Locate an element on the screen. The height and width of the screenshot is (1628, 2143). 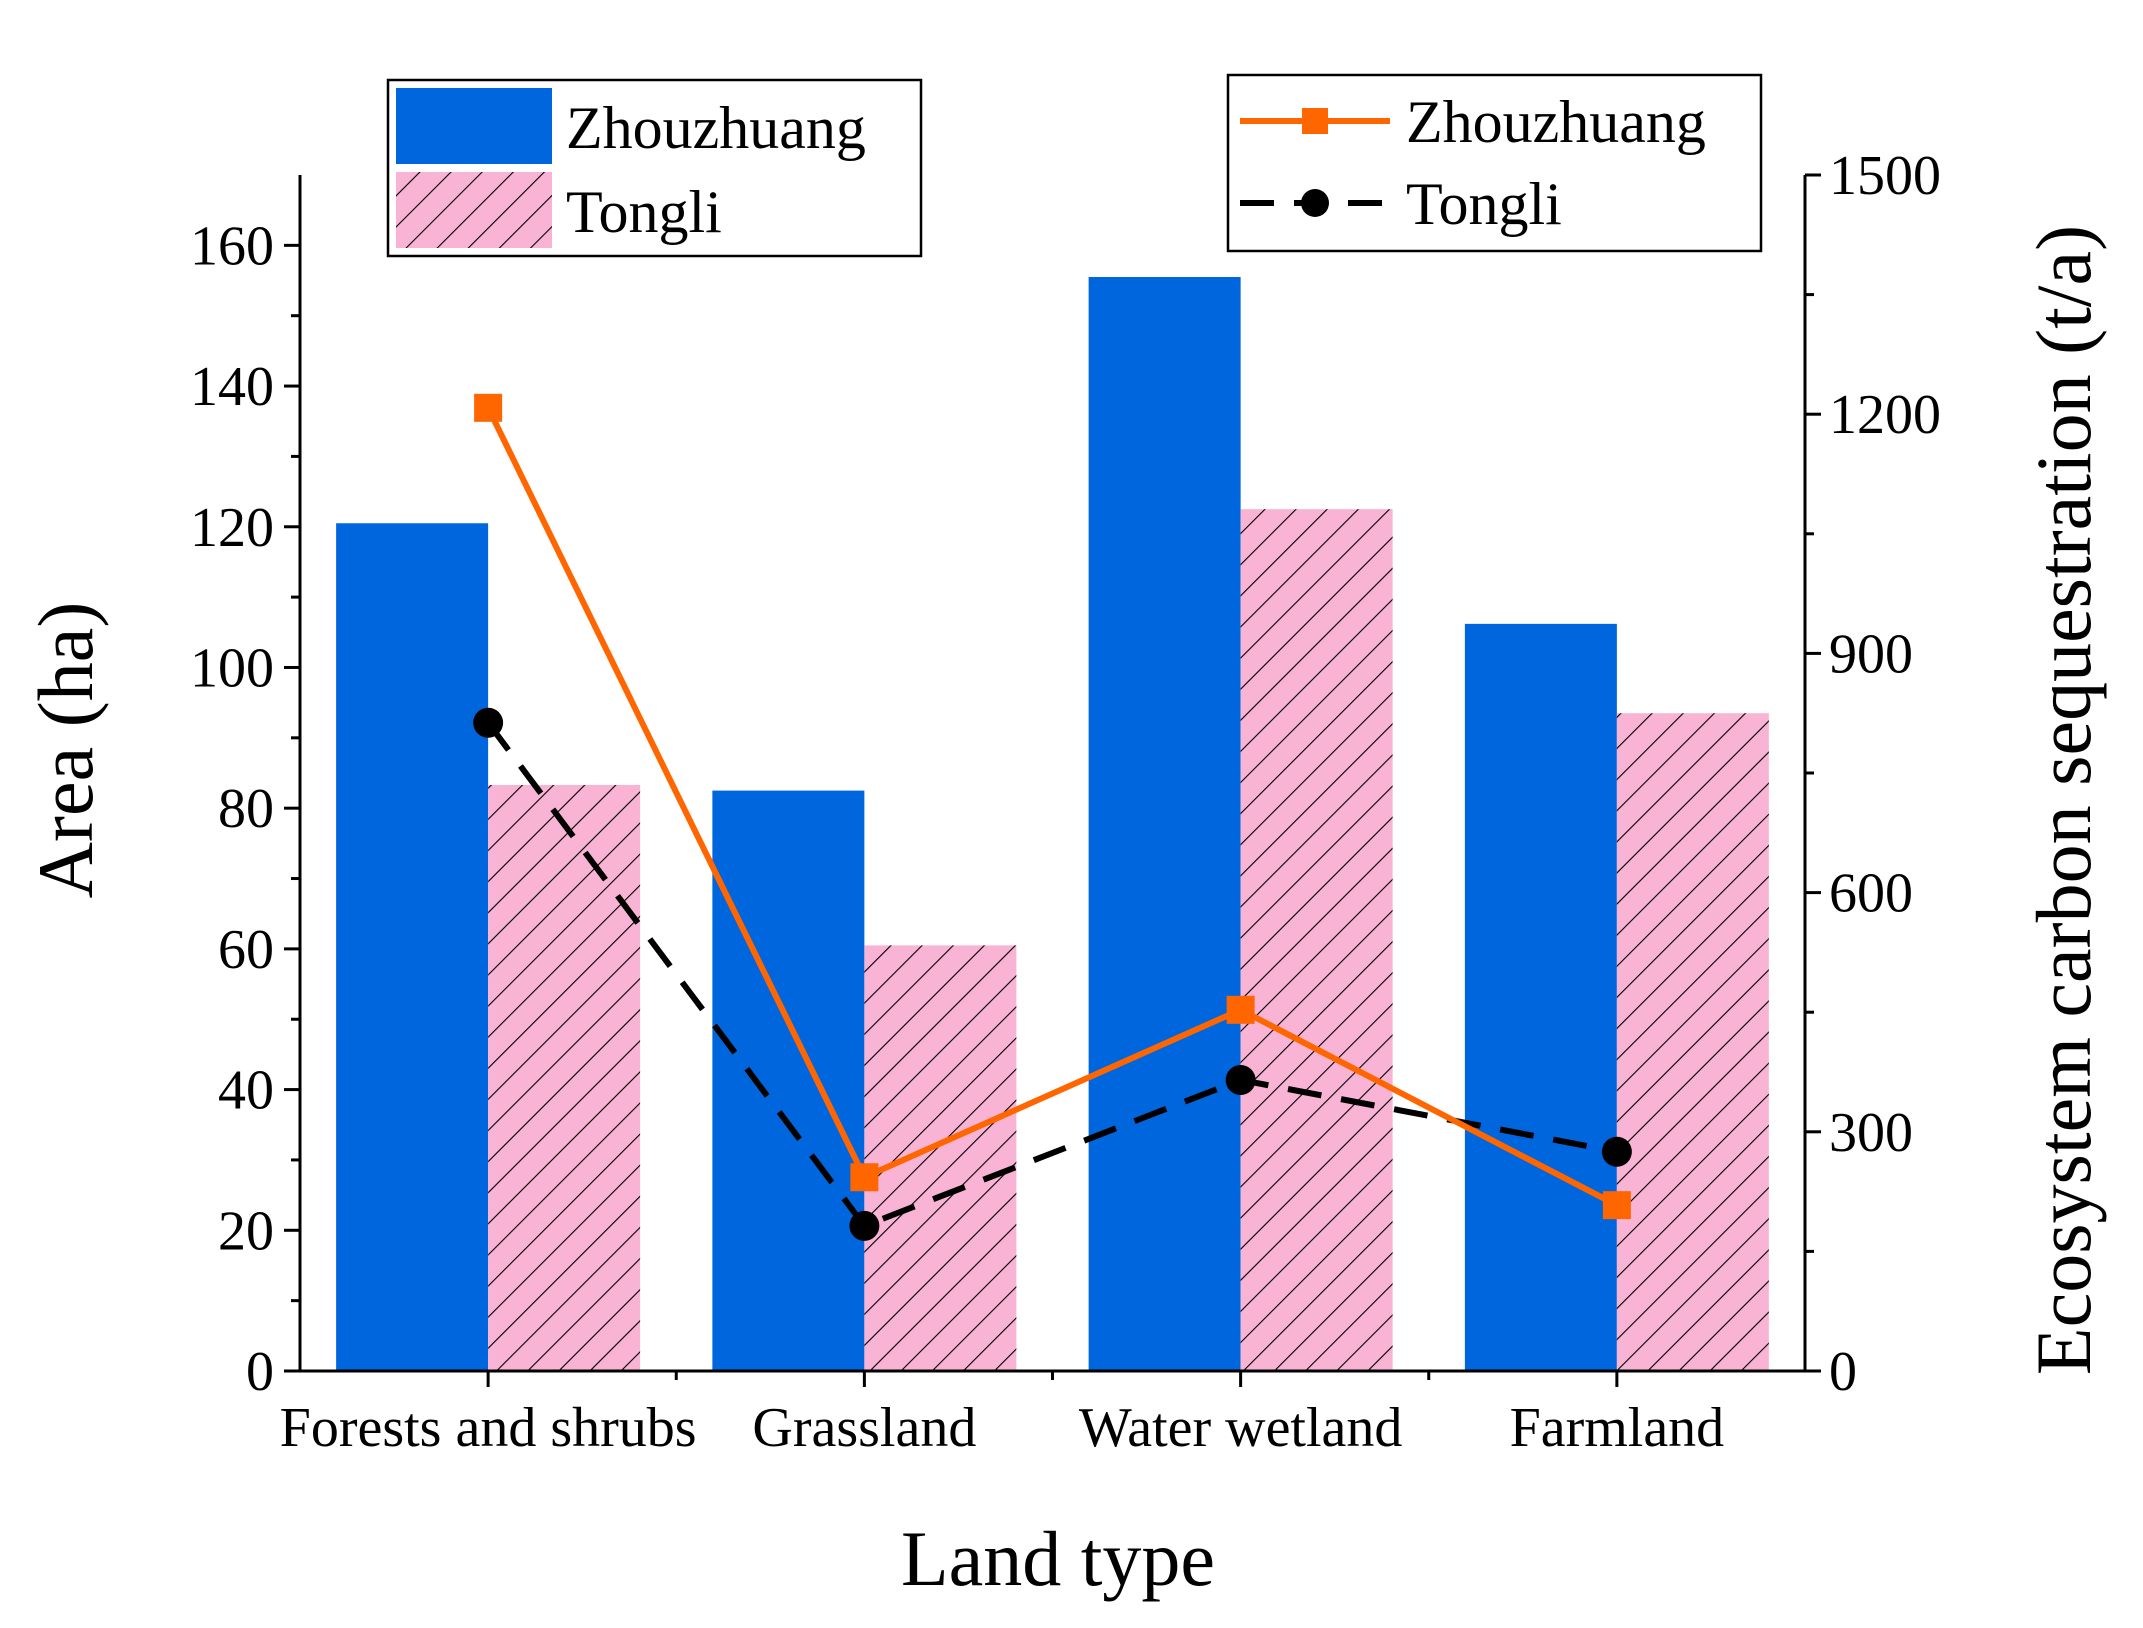
y-tick-label-160: 160 is located at coordinates (232, 246).